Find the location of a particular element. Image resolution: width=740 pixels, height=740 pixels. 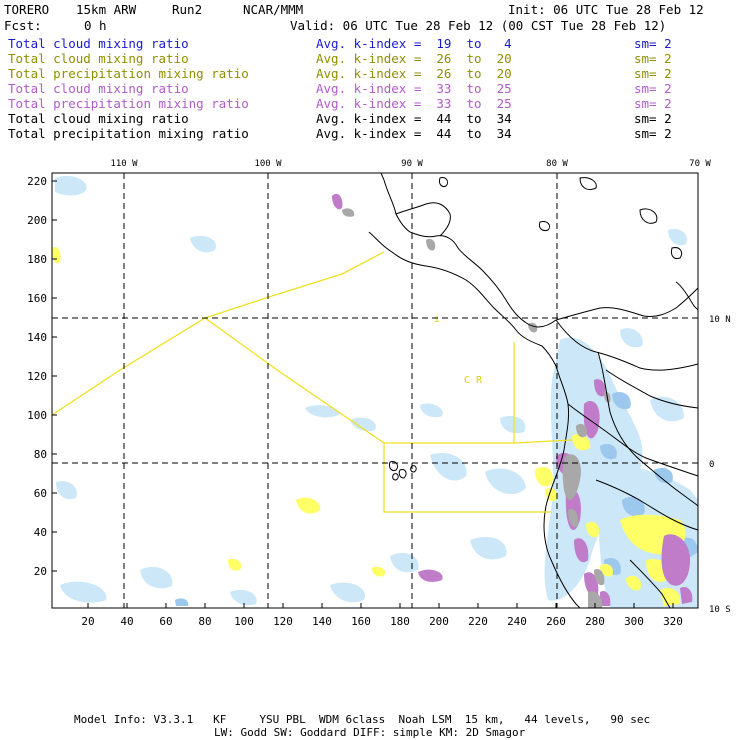

lon-labels: 110 W 100 W 90 W 80 W 70 W is located at coordinates (410, 164).